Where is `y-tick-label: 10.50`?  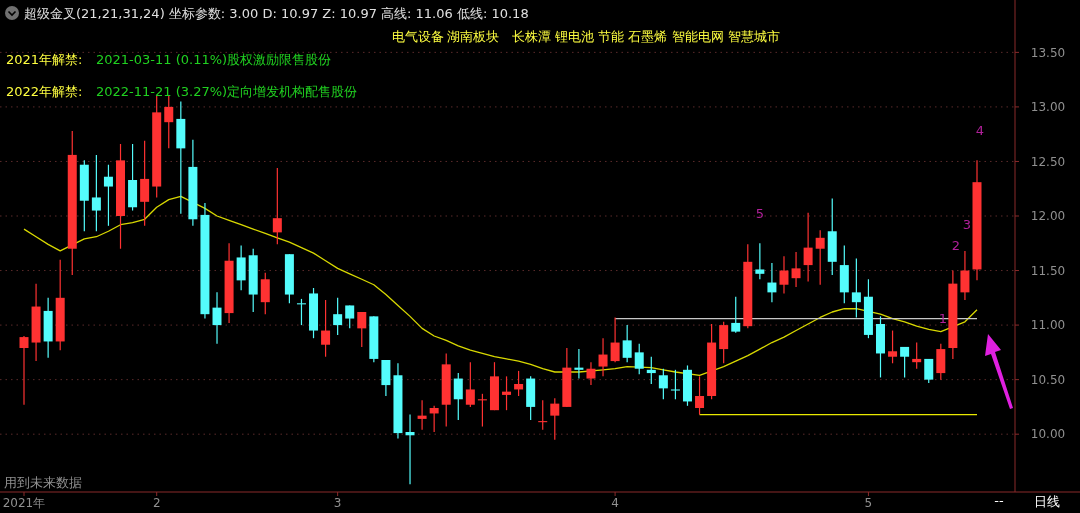 y-tick-label: 10.50 is located at coordinates (1048, 379).